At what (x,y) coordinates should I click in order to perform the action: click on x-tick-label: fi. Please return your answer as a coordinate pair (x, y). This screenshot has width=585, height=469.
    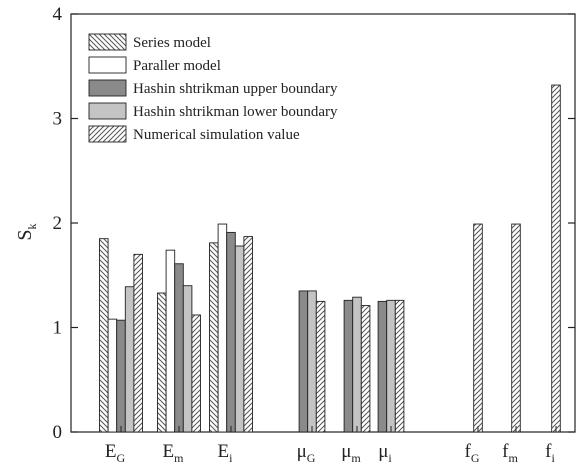
    Looking at the image, I should click on (550, 453).